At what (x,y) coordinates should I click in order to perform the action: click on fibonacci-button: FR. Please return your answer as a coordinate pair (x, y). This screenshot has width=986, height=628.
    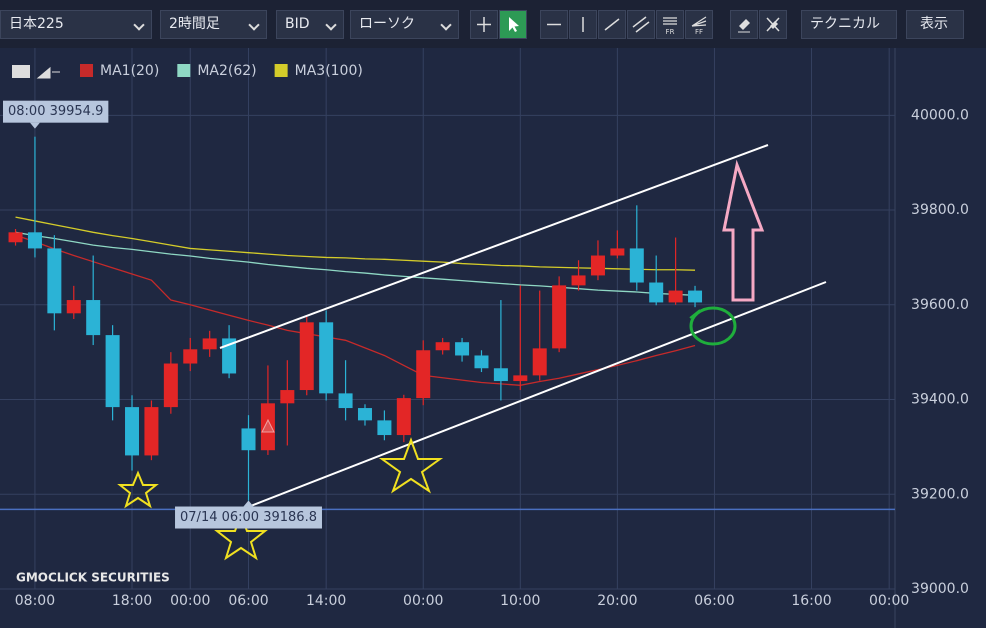
    Looking at the image, I should click on (670, 24).